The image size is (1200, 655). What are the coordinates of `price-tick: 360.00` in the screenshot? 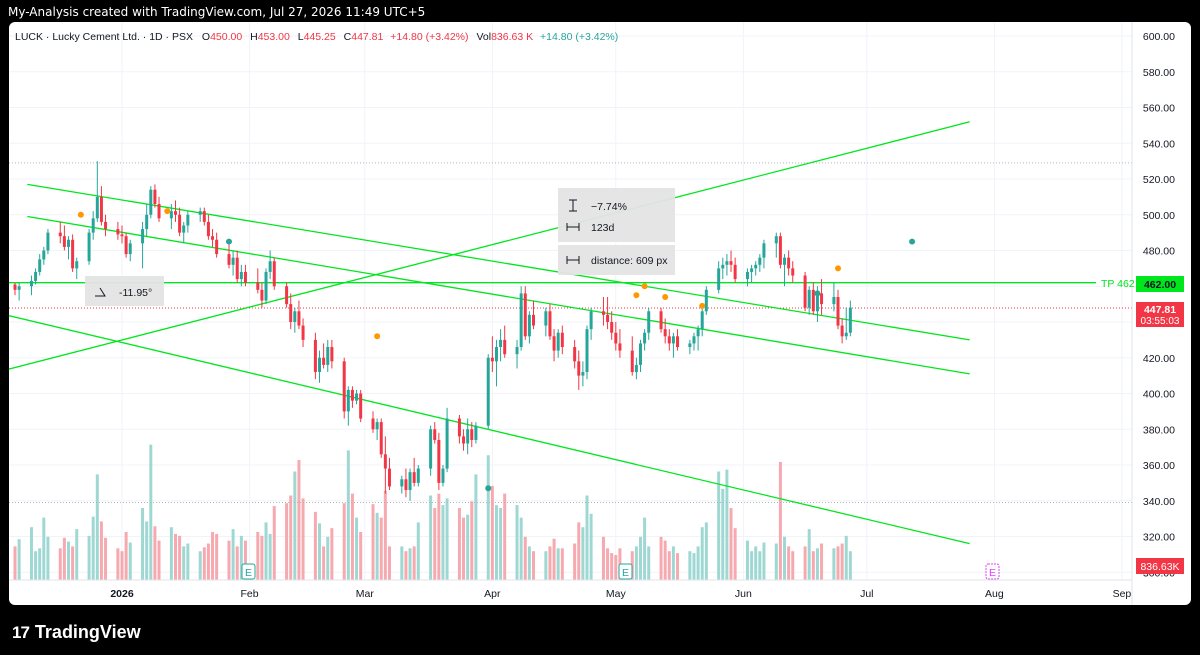 It's located at (1159, 466).